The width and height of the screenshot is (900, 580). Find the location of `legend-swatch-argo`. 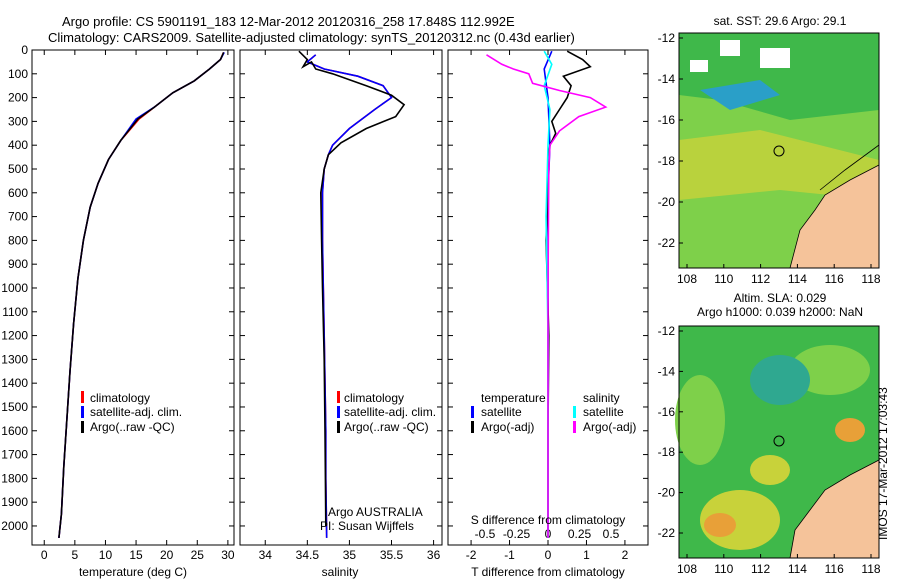

legend-swatch-argo is located at coordinates (338, 427).